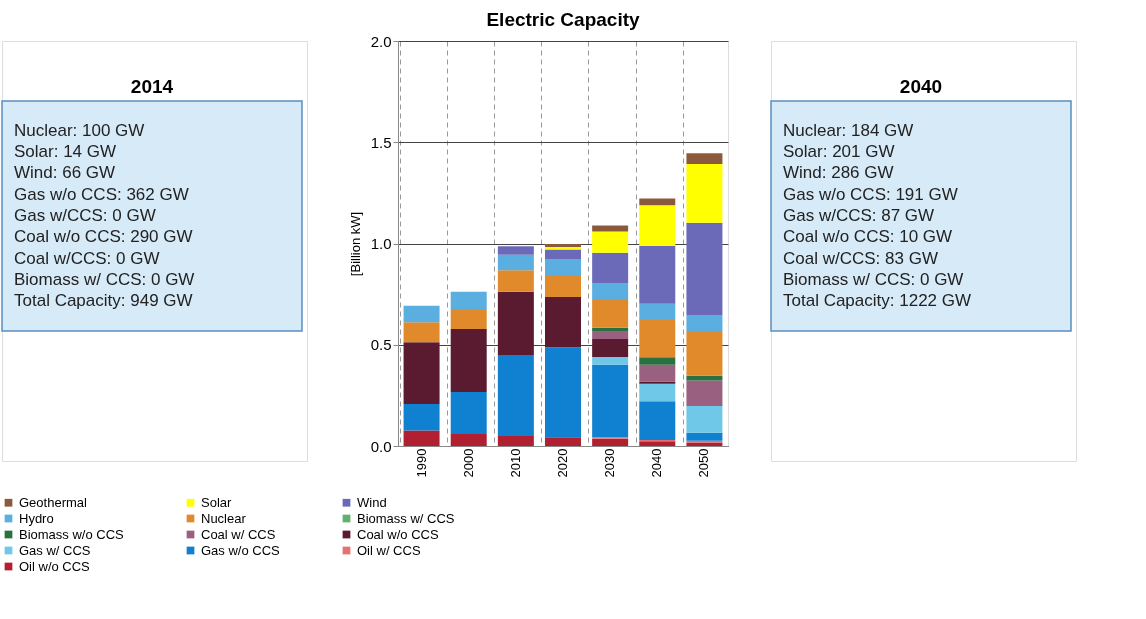  I want to click on x-tick-label: 2000, so click(468, 463).